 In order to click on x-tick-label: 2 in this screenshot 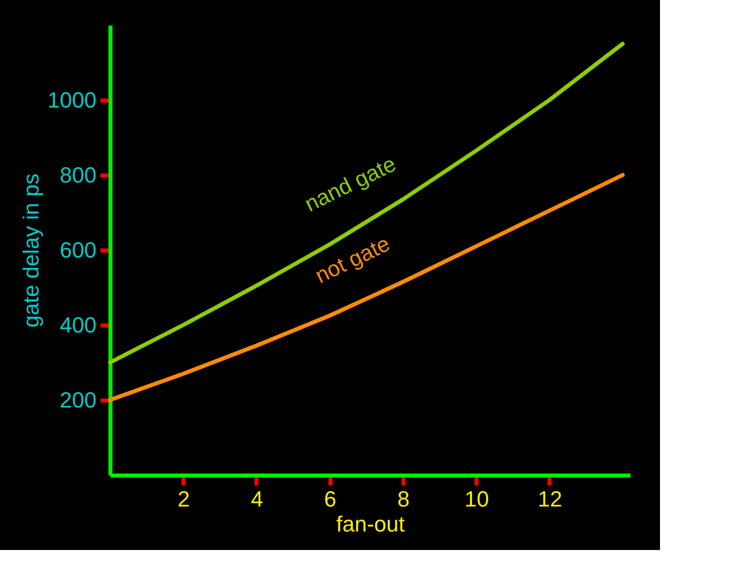, I will do `click(184, 499)`.